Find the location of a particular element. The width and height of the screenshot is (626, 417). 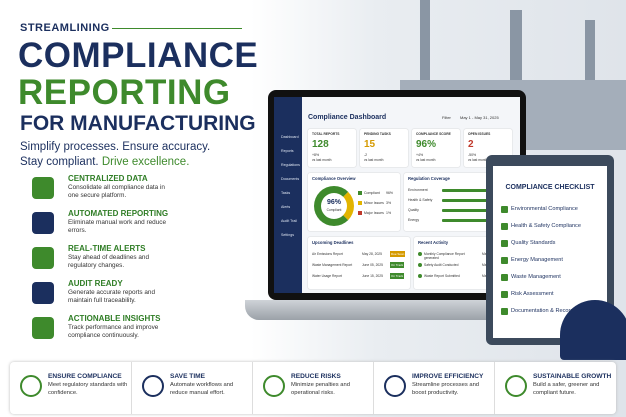

feature-title: REAL-TIME ALERTS is located at coordinates (107, 248).